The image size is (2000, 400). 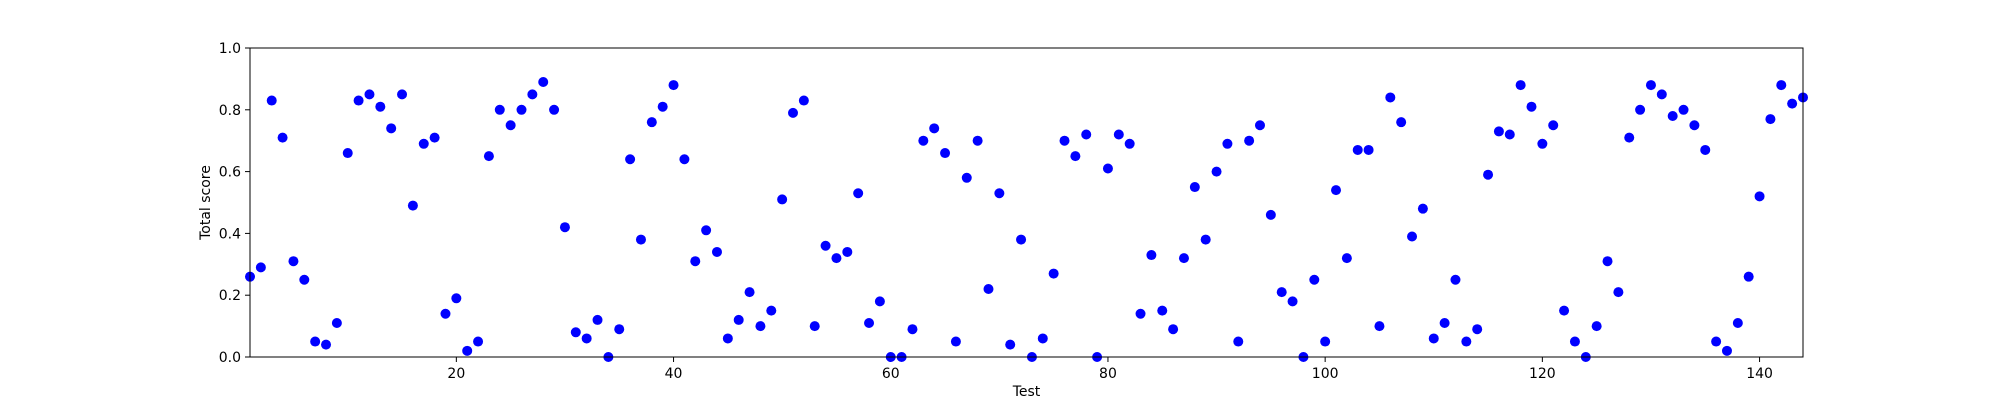 What do you see at coordinates (230, 296) in the screenshot?
I see `y-tick-label: 0.2` at bounding box center [230, 296].